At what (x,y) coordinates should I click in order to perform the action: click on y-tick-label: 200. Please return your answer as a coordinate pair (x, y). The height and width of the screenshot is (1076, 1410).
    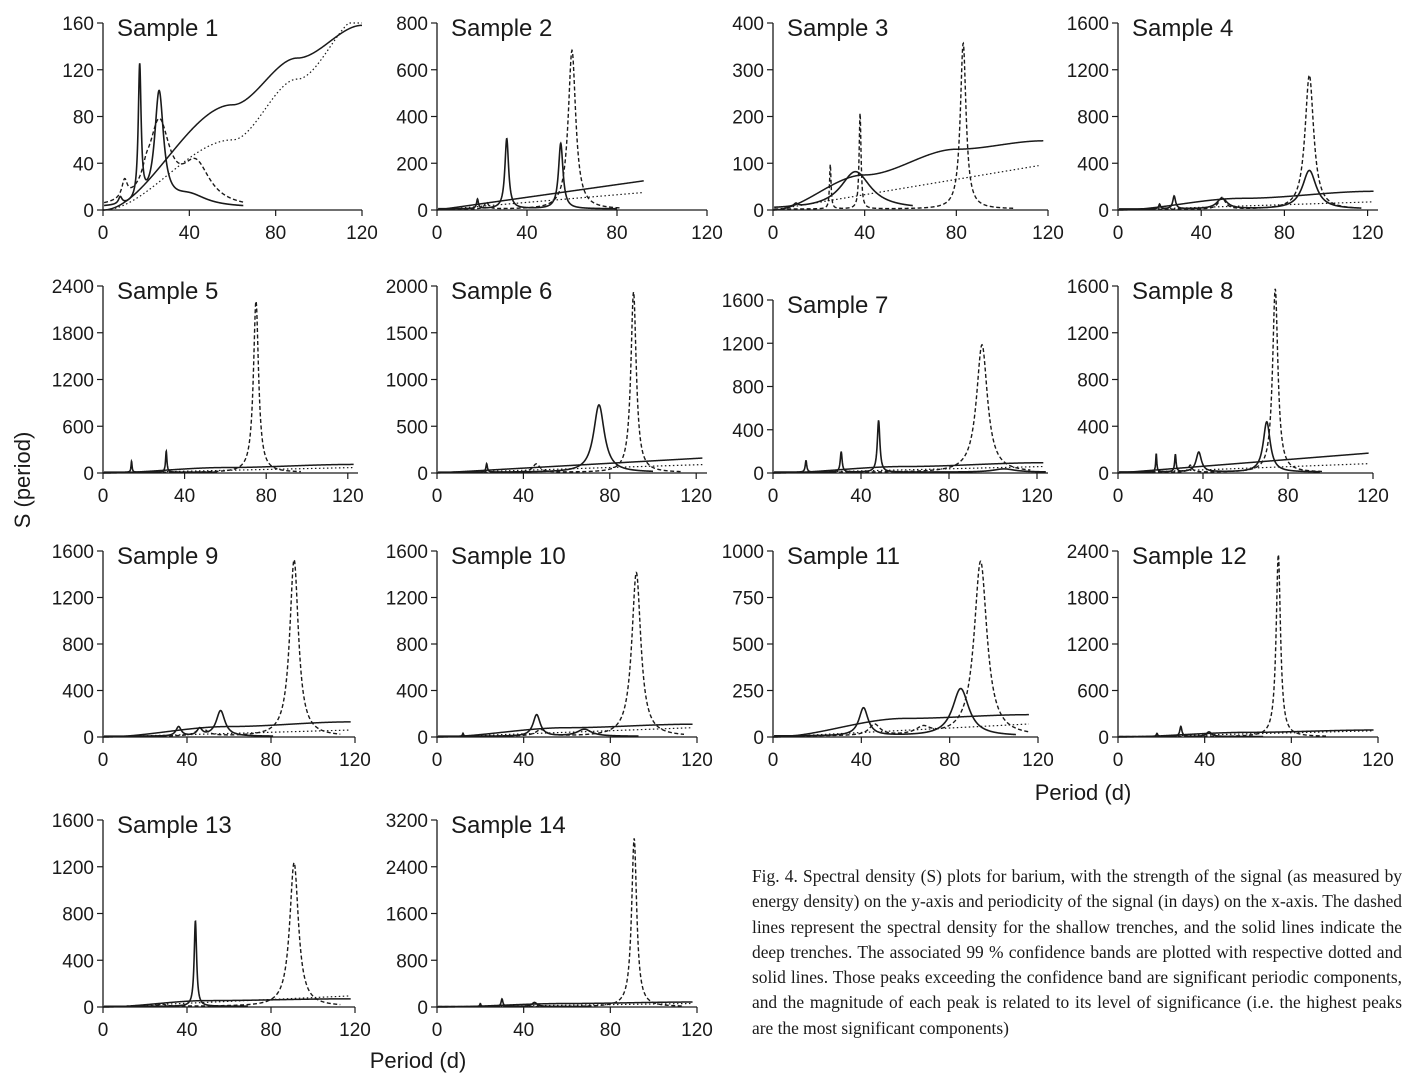
    Looking at the image, I should click on (748, 118).